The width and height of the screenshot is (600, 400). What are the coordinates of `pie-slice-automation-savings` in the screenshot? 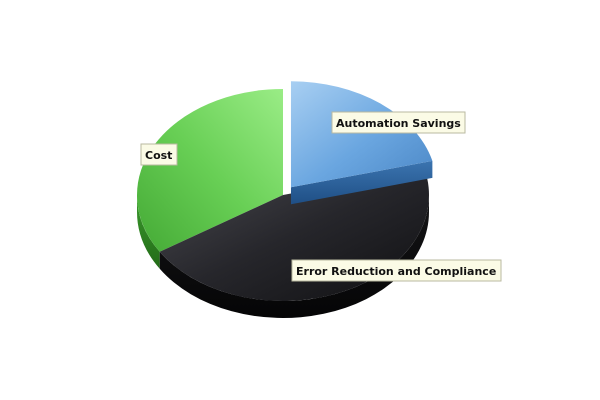 It's located at (361, 143).